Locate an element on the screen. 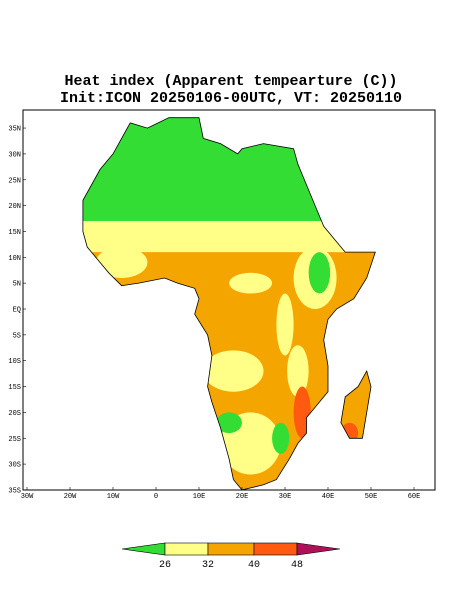 Image resolution: width=463 pixels, height=600 pixels. lat-label: 15S is located at coordinates (14, 388).